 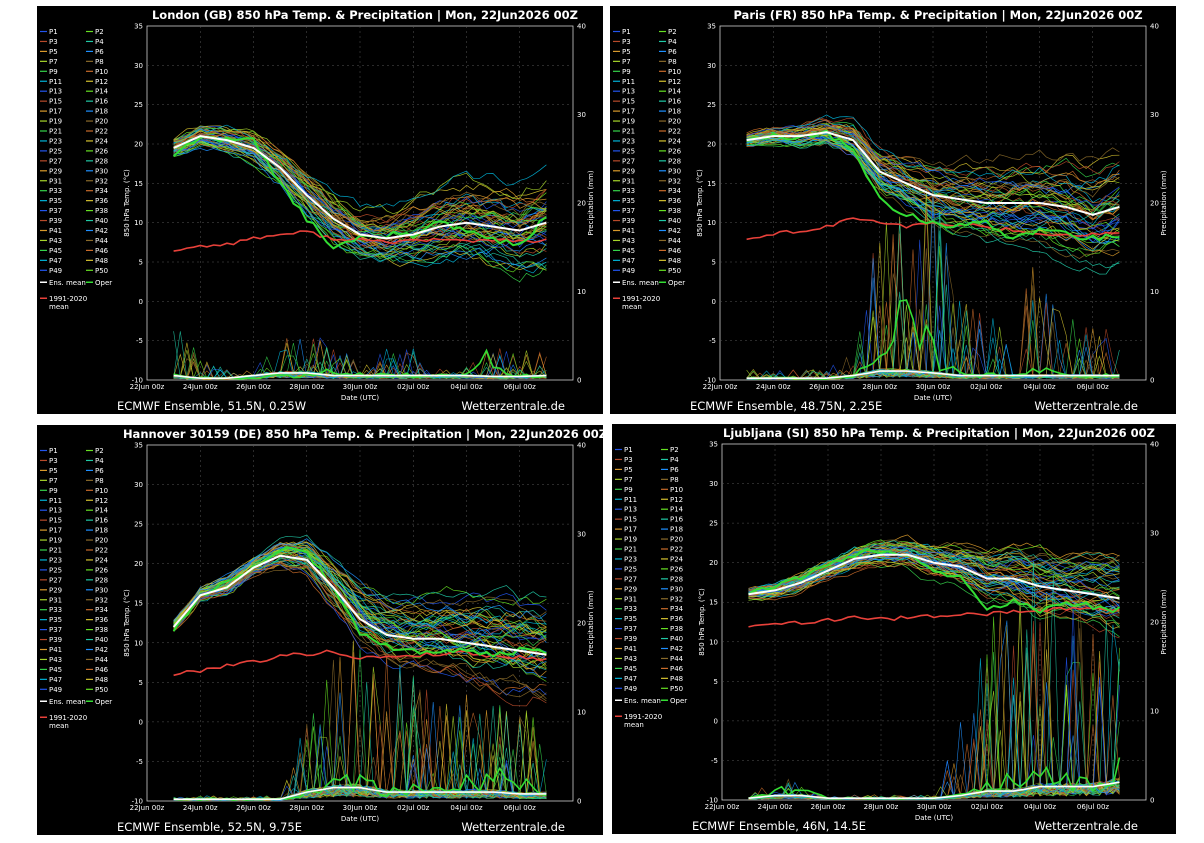 I want to click on legend-entry: P22, so click(x=676, y=550).